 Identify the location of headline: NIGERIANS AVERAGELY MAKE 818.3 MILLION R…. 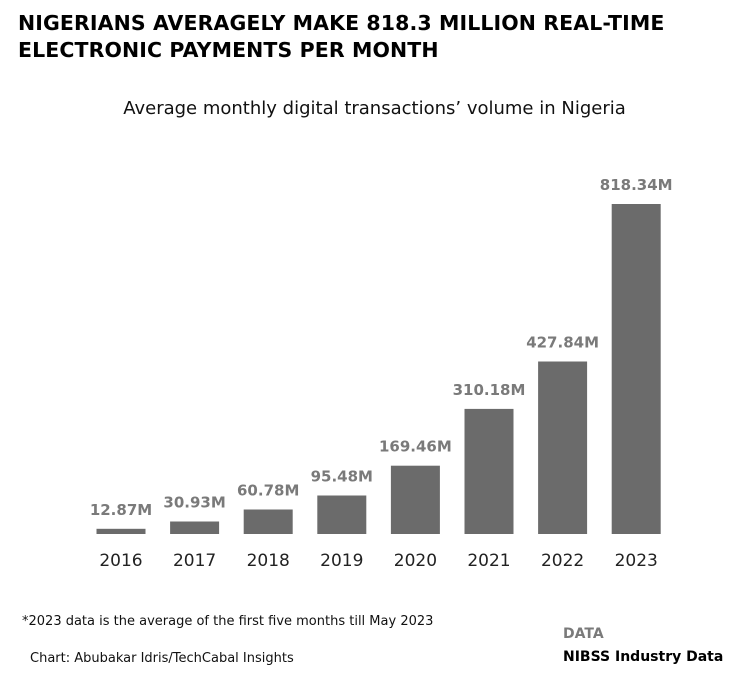
(341, 36).